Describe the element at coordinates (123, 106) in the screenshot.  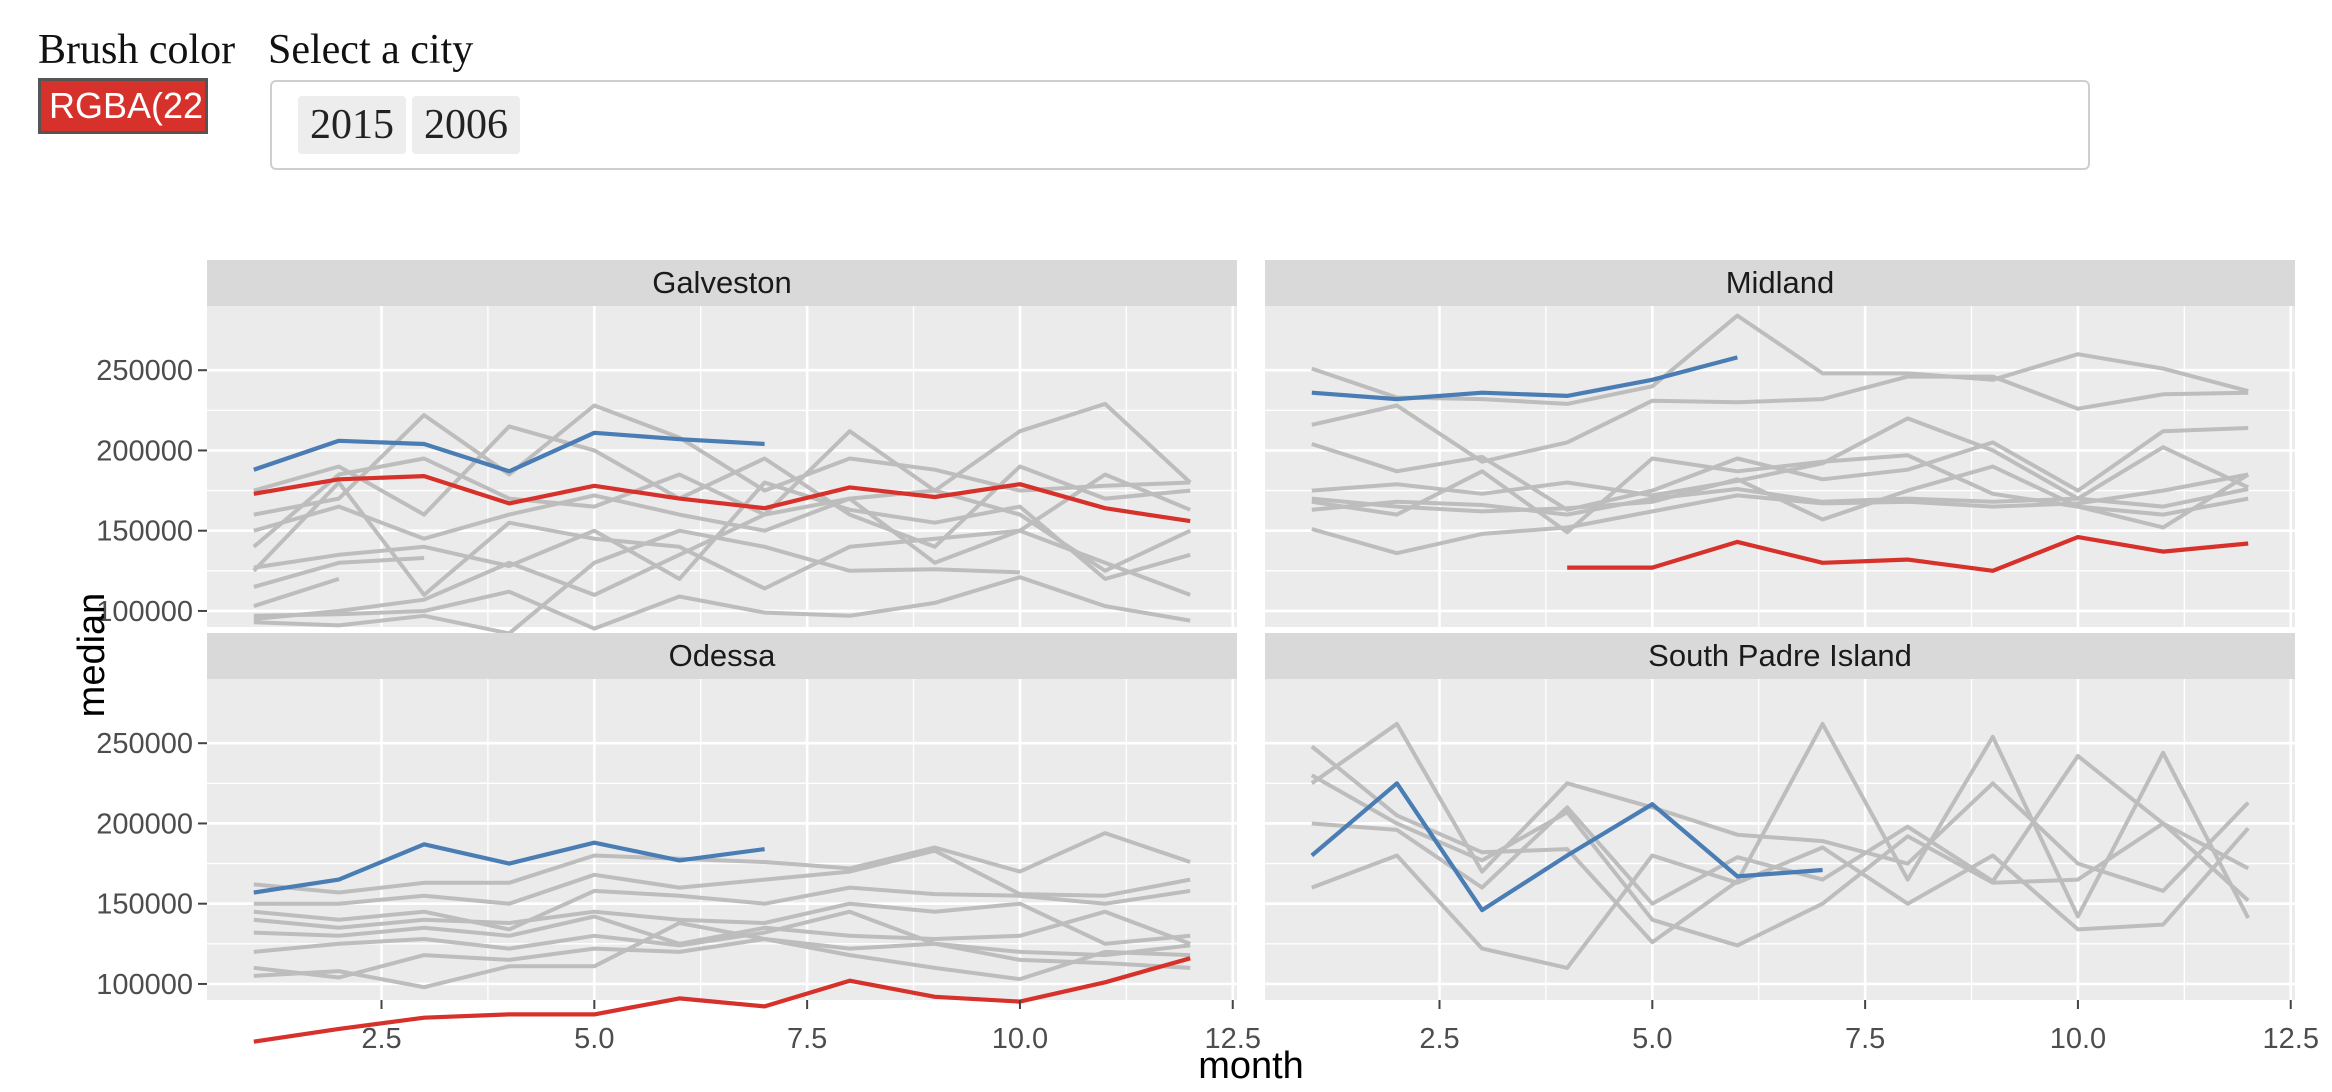
I see `brush-color-input: RGBA(22` at that location.